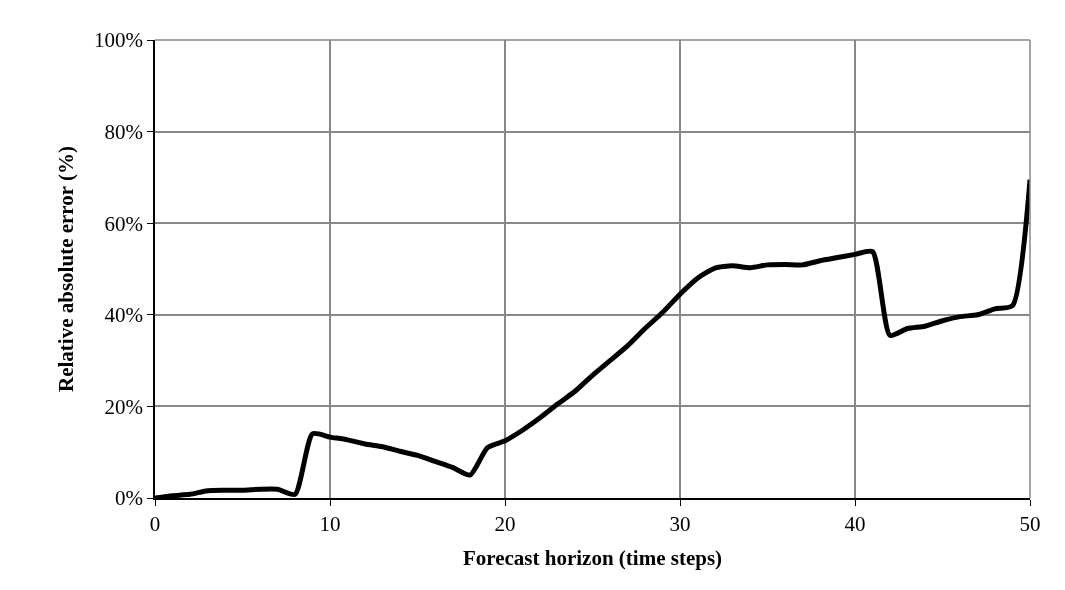 This screenshot has width=1065, height=590. Describe the element at coordinates (505, 523) in the screenshot. I see `x-tick-label: 20` at that location.